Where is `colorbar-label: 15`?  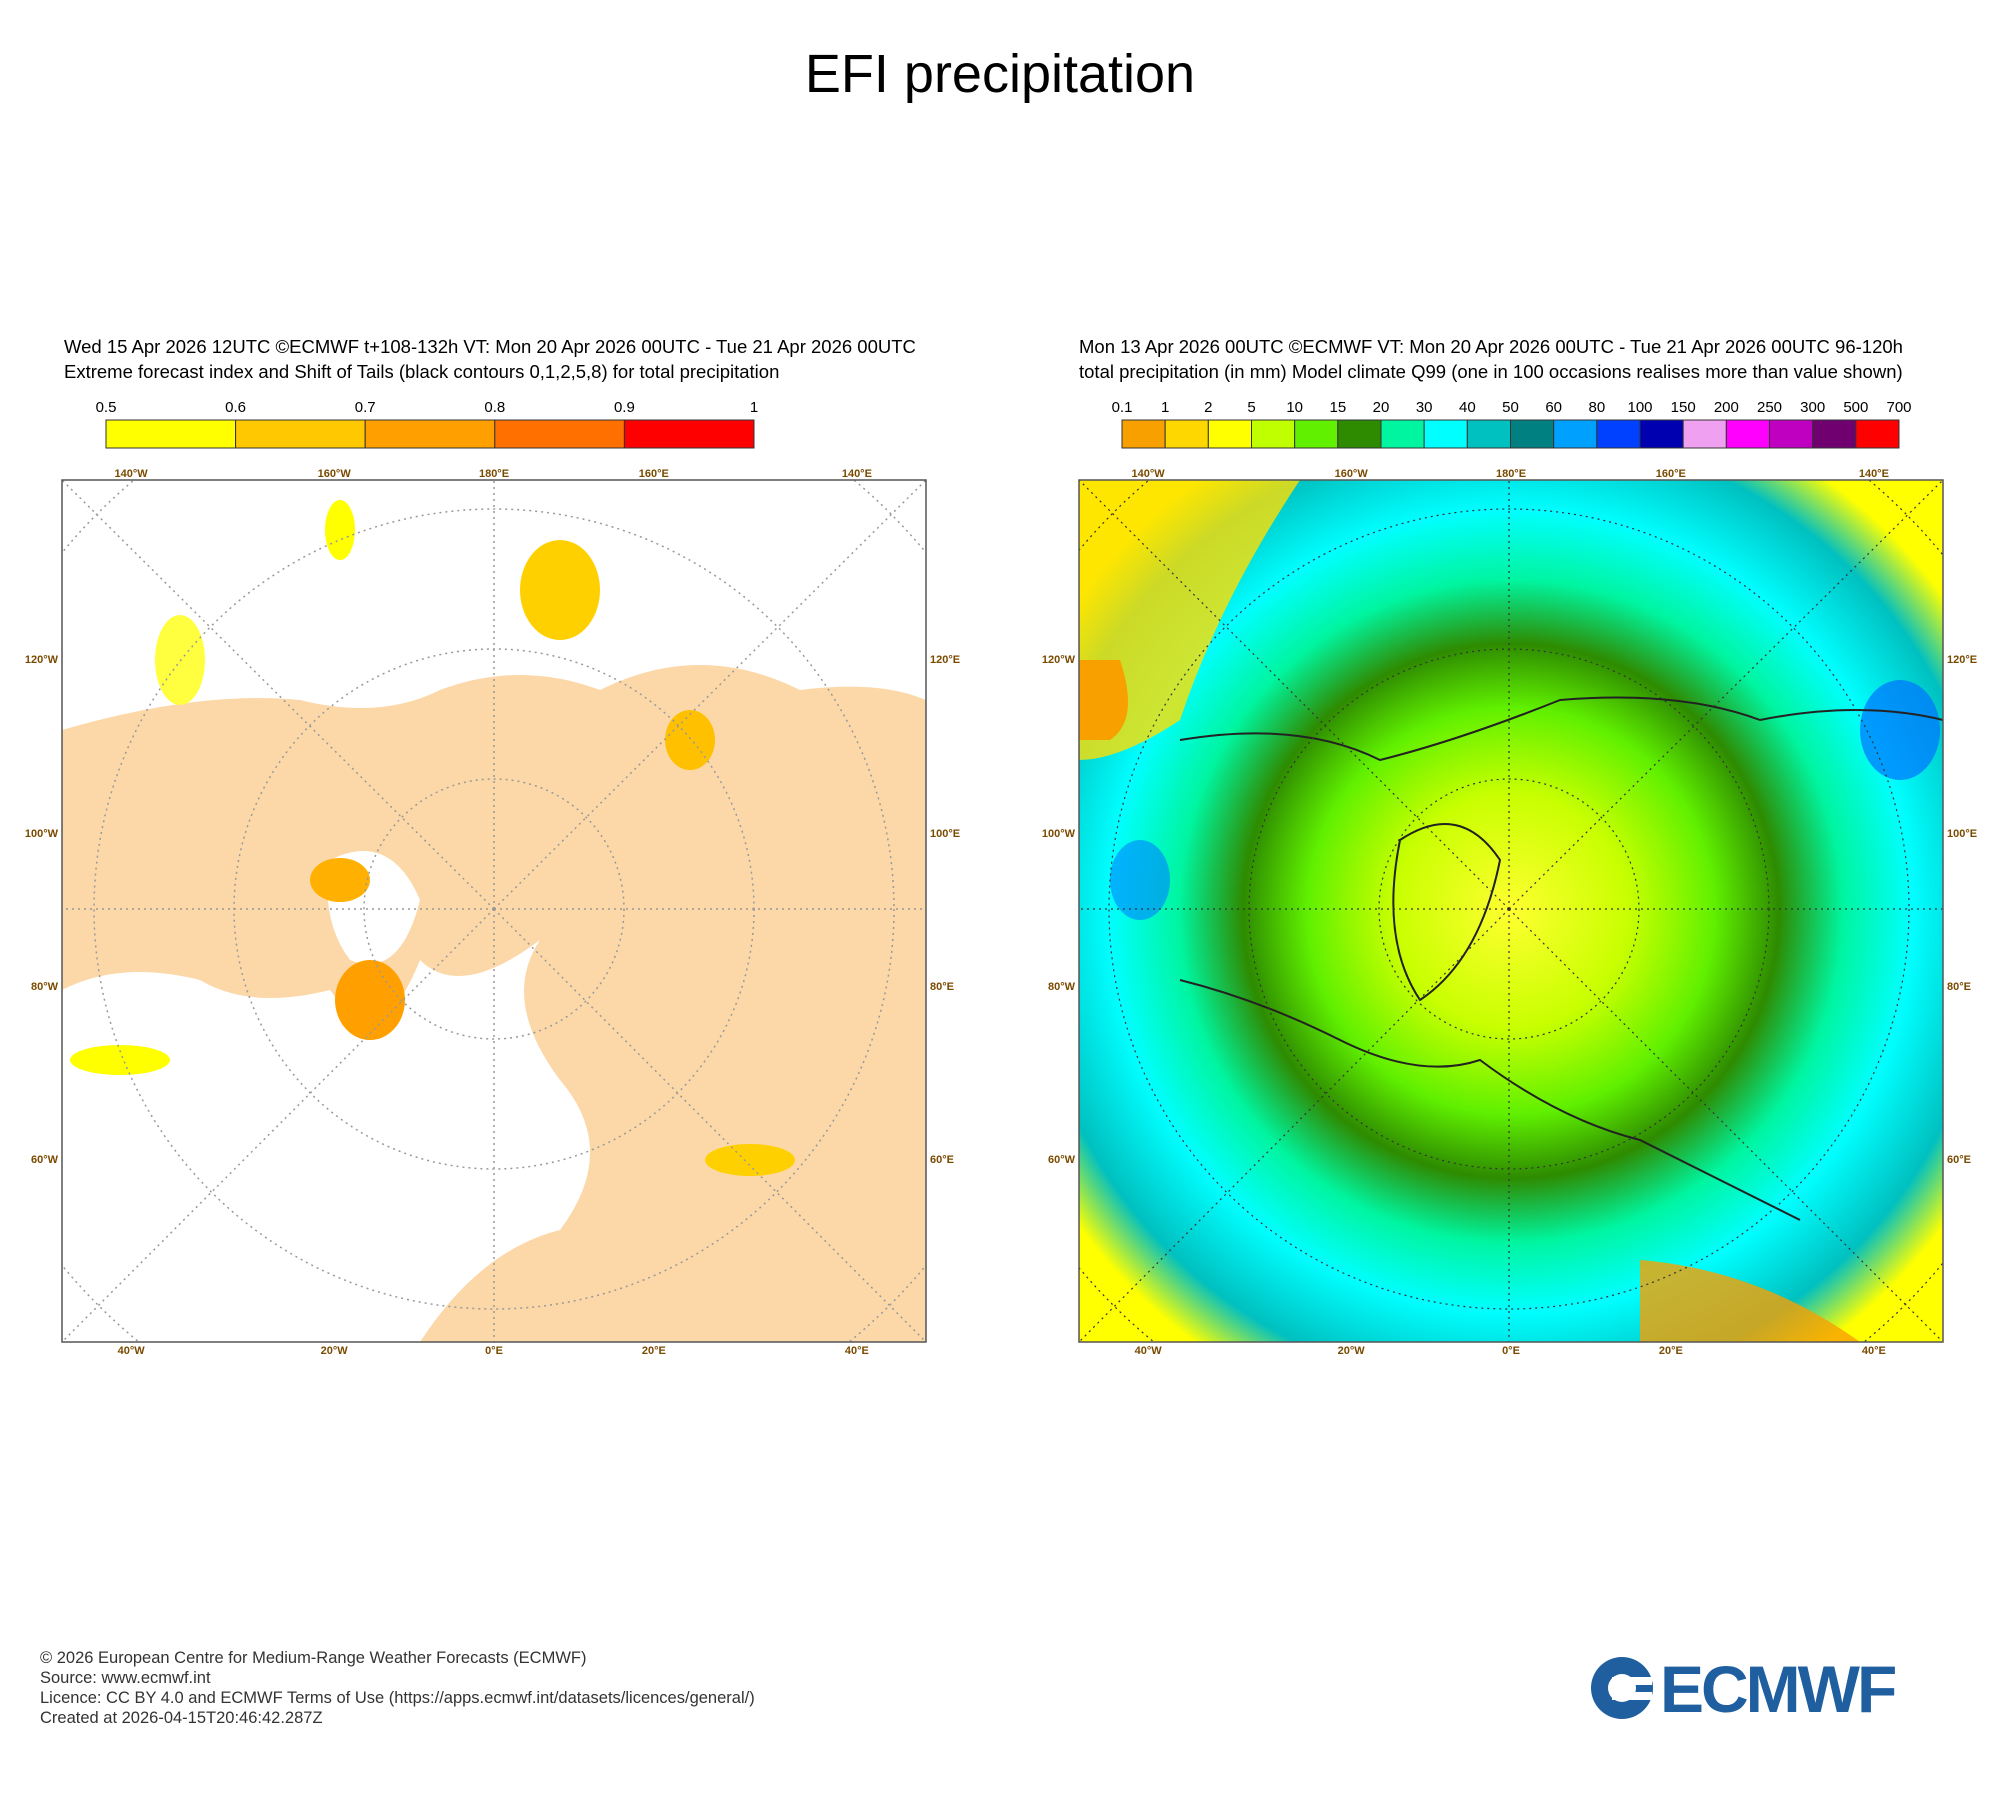
colorbar-label: 15 is located at coordinates (1337, 407).